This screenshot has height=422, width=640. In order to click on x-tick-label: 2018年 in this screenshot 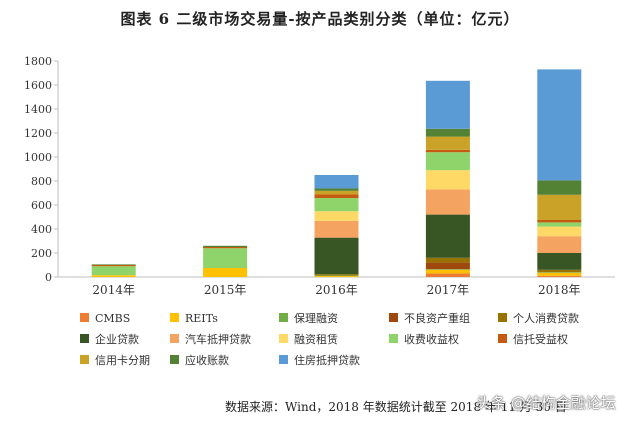, I will do `click(559, 290)`.